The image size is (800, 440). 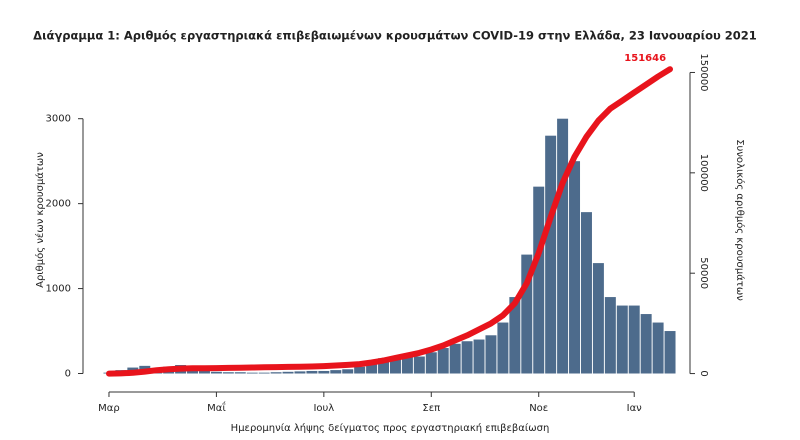 What do you see at coordinates (58, 289) in the screenshot?
I see `y-tick-label: 1000` at bounding box center [58, 289].